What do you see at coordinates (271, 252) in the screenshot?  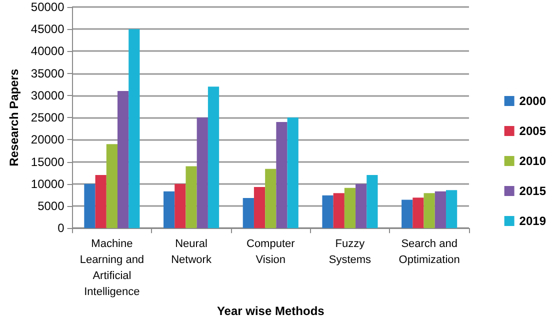 I see `x-tick-label: Computer Vision` at bounding box center [271, 252].